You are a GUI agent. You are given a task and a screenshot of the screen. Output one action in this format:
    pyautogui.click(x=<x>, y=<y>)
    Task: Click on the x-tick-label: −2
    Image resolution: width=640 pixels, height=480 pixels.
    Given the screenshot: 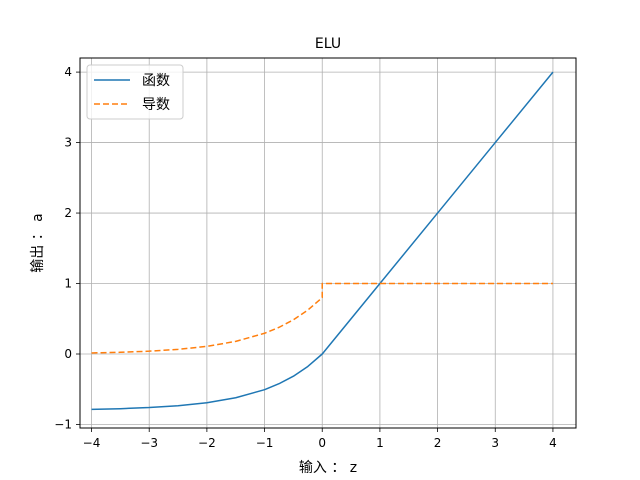 What is the action you would take?
    pyautogui.click(x=207, y=443)
    